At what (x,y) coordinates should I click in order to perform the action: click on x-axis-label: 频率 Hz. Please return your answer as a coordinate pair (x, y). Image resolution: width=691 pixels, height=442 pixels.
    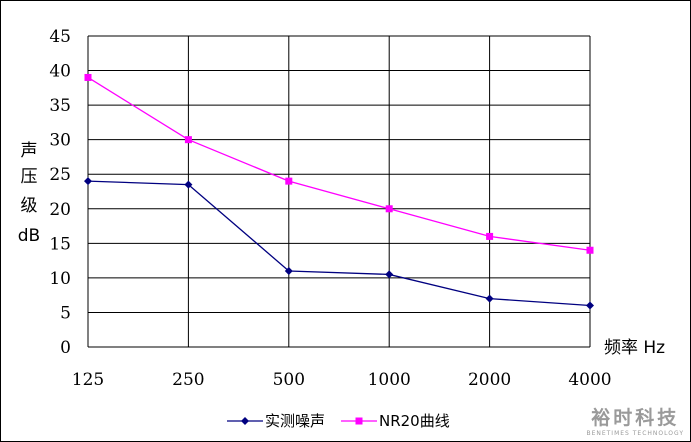
    Looking at the image, I should click on (634, 348).